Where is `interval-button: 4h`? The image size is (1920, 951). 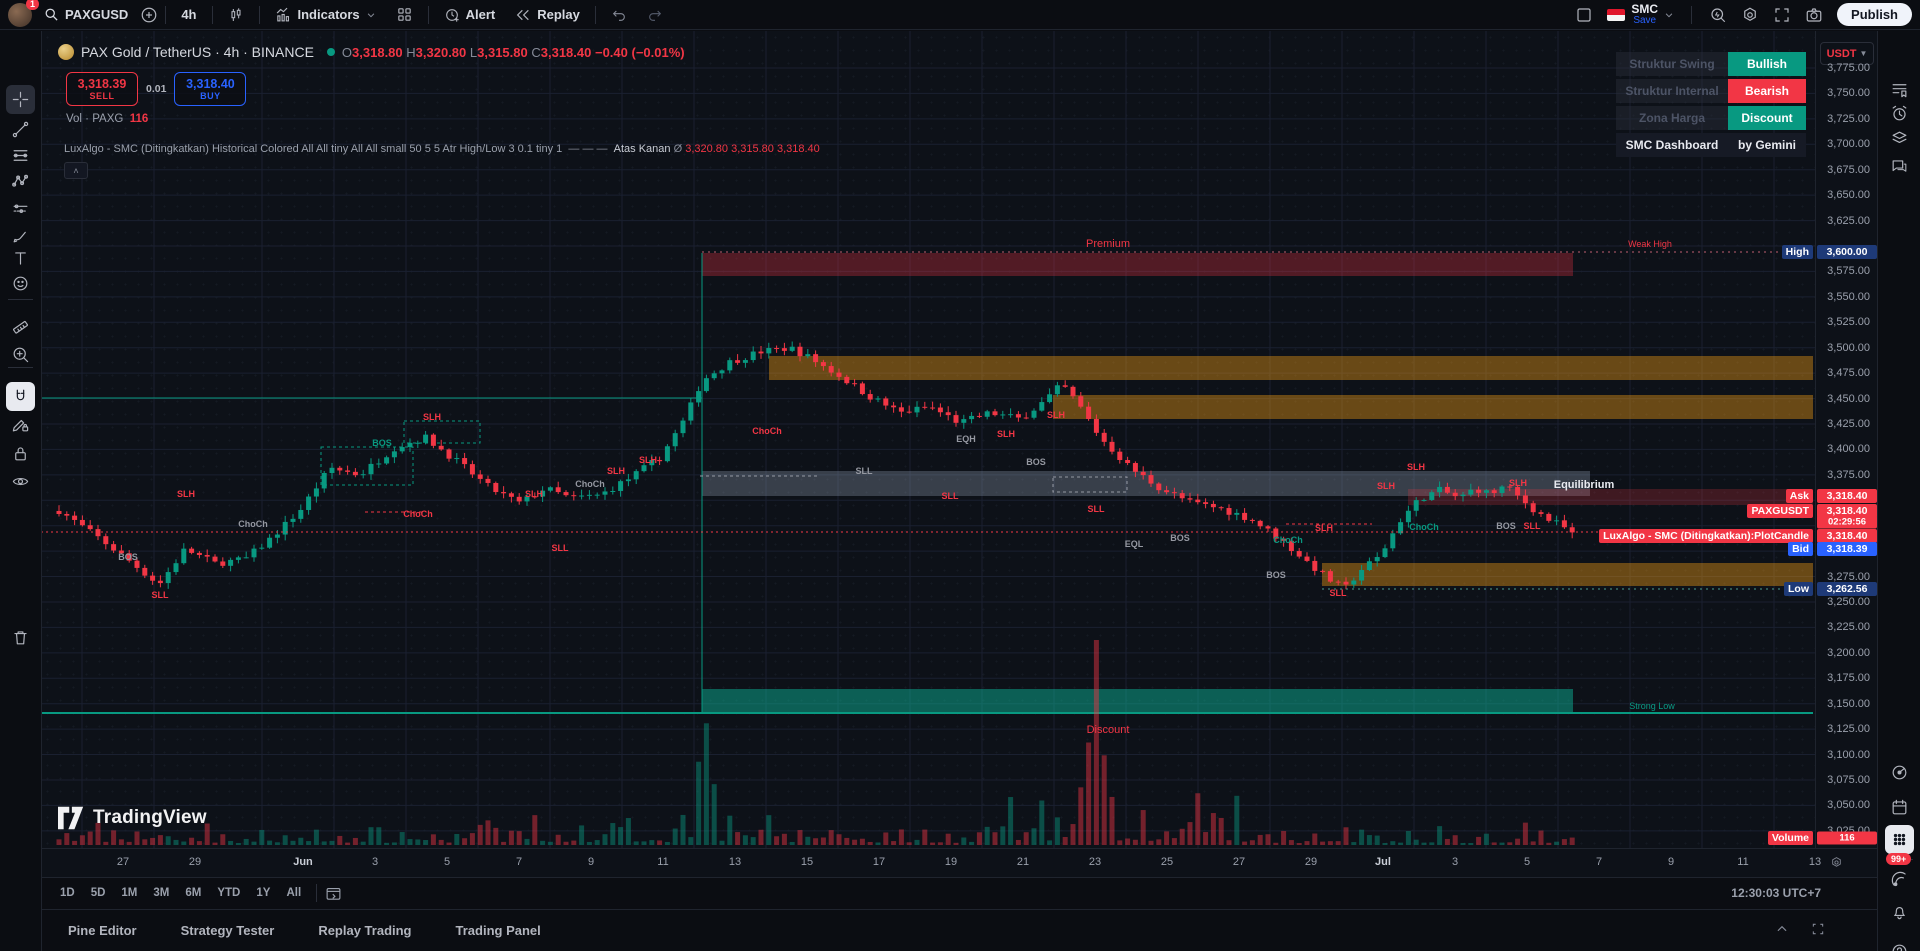
interval-button: 4h is located at coordinates (189, 14).